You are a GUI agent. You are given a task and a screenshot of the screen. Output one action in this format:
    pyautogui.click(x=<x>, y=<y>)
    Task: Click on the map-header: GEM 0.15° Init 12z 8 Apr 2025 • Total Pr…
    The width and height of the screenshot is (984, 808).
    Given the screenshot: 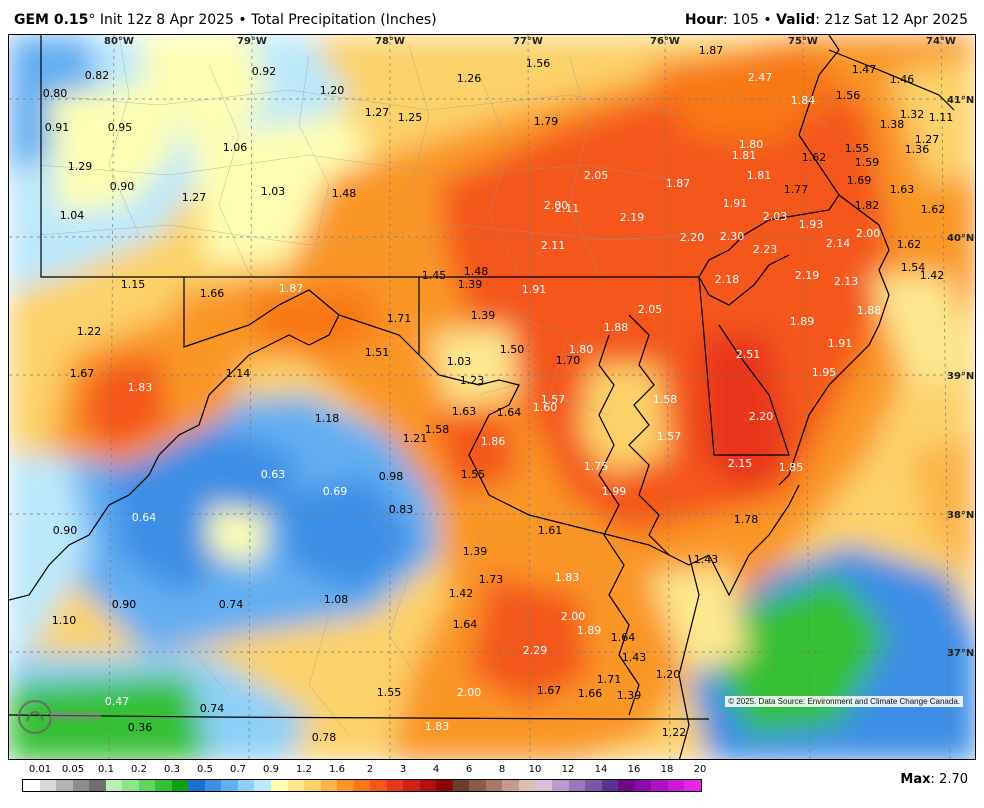 What is the action you would take?
    pyautogui.click(x=492, y=17)
    